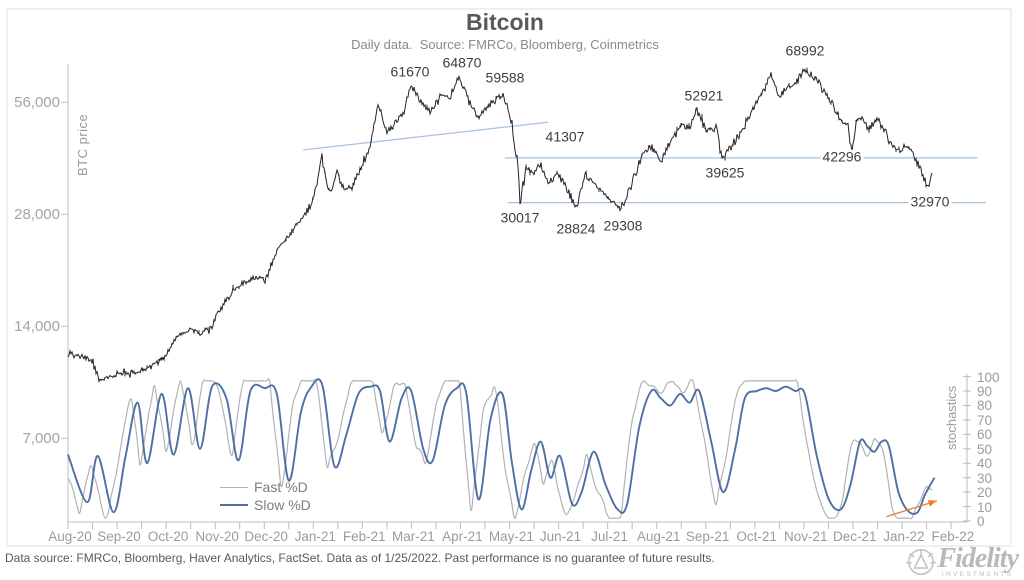 Image resolution: width=1024 pixels, height=580 pixels. Describe the element at coordinates (217, 536) in the screenshot. I see `month-tick-label: Nov-20` at that location.